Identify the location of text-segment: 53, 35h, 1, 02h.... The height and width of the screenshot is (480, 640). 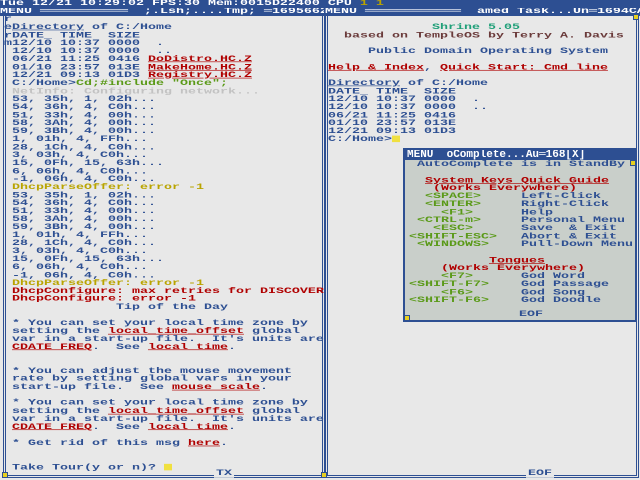
(80, 99).